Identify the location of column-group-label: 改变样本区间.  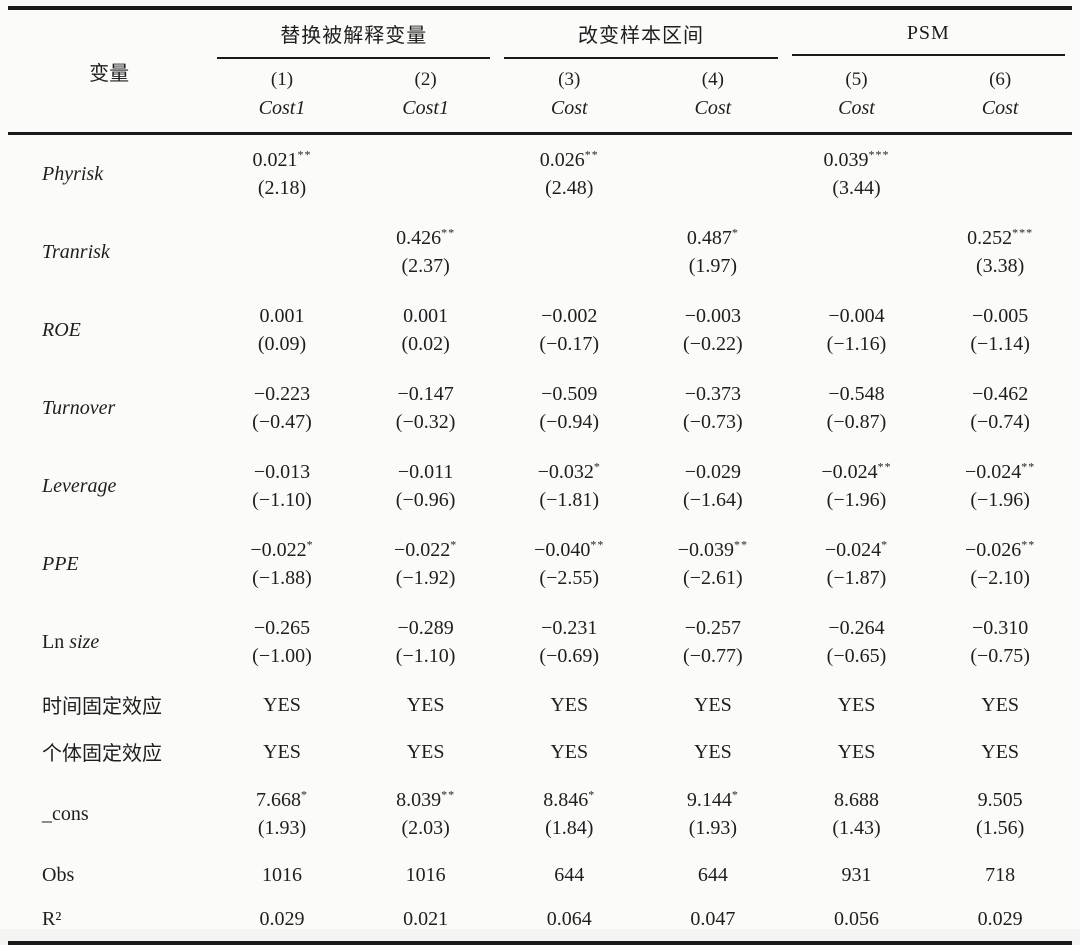
(641, 34).